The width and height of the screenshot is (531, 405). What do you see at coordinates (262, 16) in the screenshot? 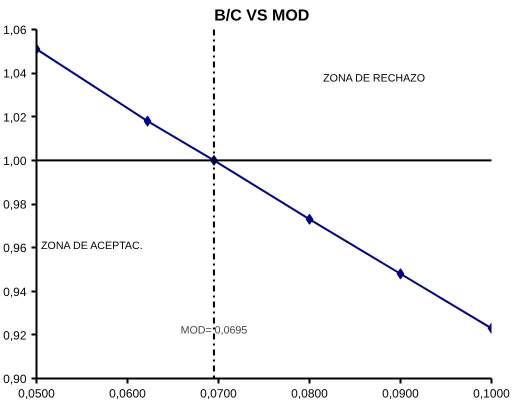
I see `chart-title: B/C VS MOD` at bounding box center [262, 16].